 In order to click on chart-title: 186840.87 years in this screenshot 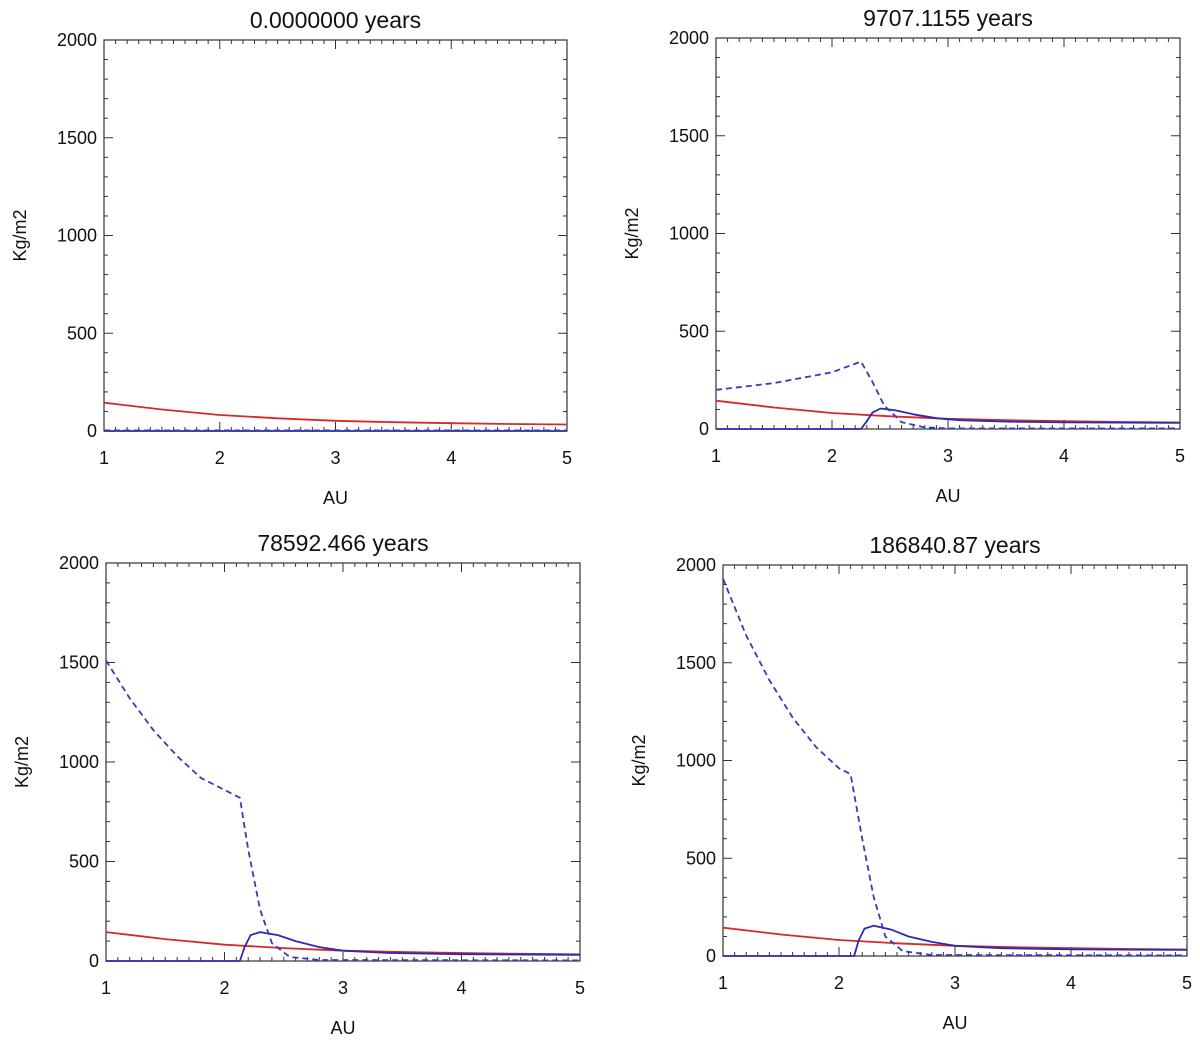, I will do `click(954, 545)`.